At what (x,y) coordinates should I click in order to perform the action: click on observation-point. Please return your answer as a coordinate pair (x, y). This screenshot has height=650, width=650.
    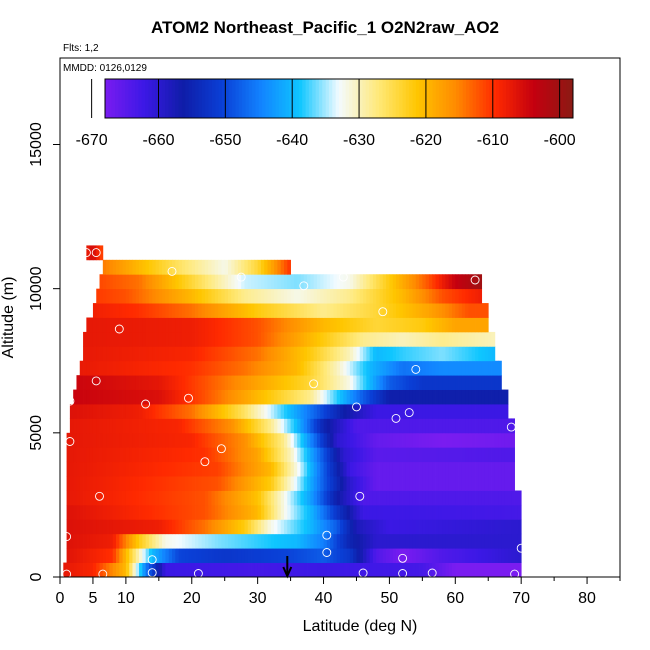
    Looking at the image, I should click on (383, 312).